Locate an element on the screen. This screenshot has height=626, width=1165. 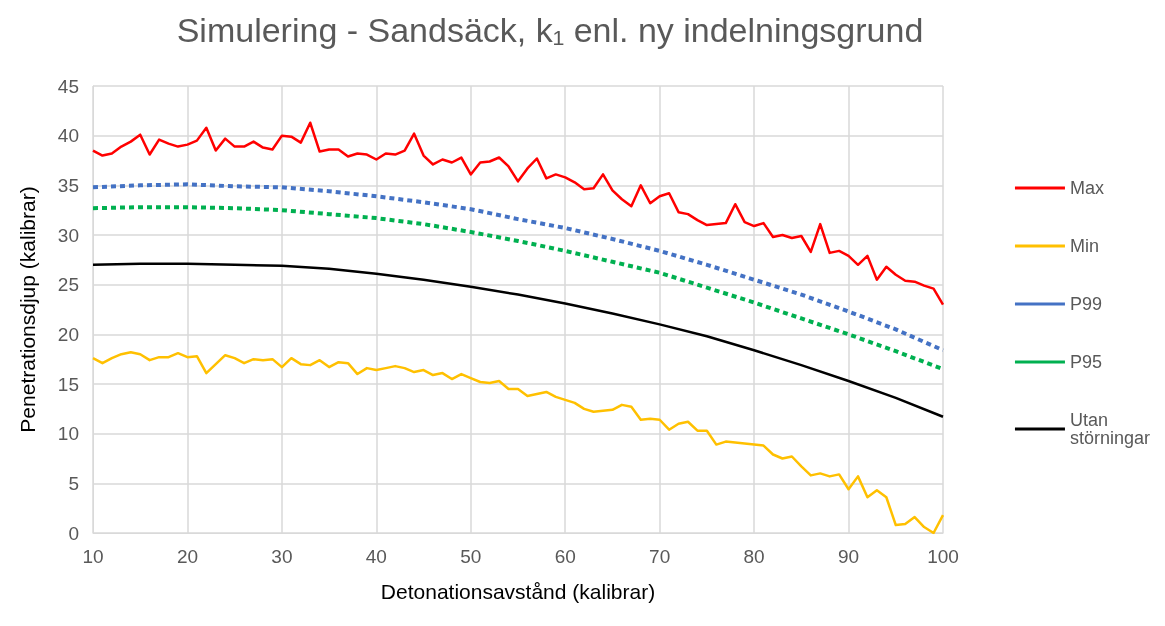
x-tick-label: 60 is located at coordinates (565, 556).